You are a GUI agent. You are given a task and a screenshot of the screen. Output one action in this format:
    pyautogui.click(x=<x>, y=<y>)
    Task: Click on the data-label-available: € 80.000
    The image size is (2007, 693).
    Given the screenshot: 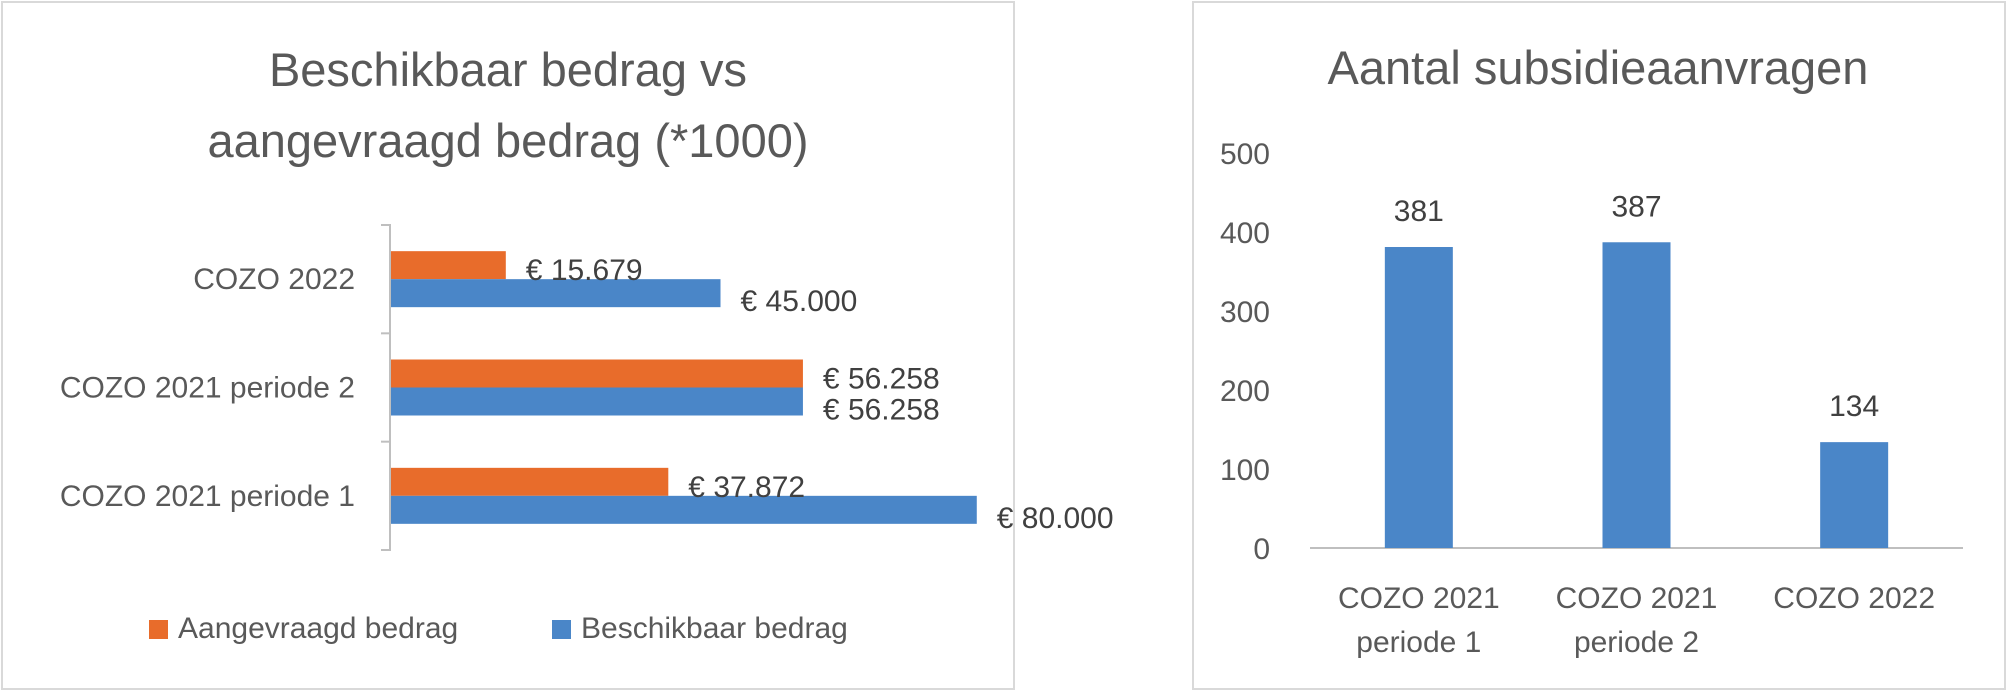 What is the action you would take?
    pyautogui.click(x=1055, y=518)
    